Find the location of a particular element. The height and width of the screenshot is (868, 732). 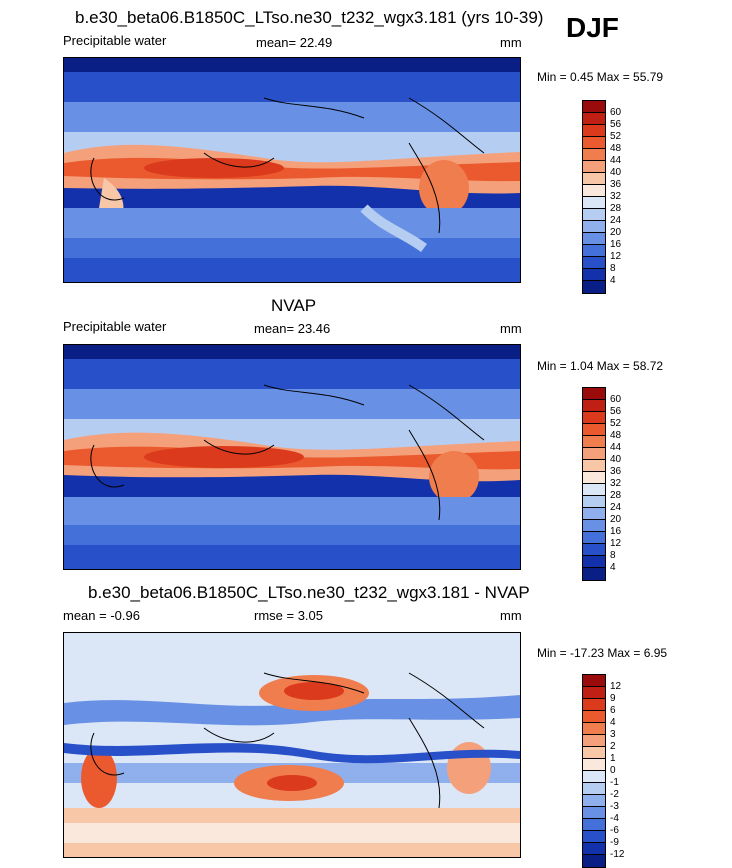

panel-2-tick: 32 is located at coordinates (616, 483).